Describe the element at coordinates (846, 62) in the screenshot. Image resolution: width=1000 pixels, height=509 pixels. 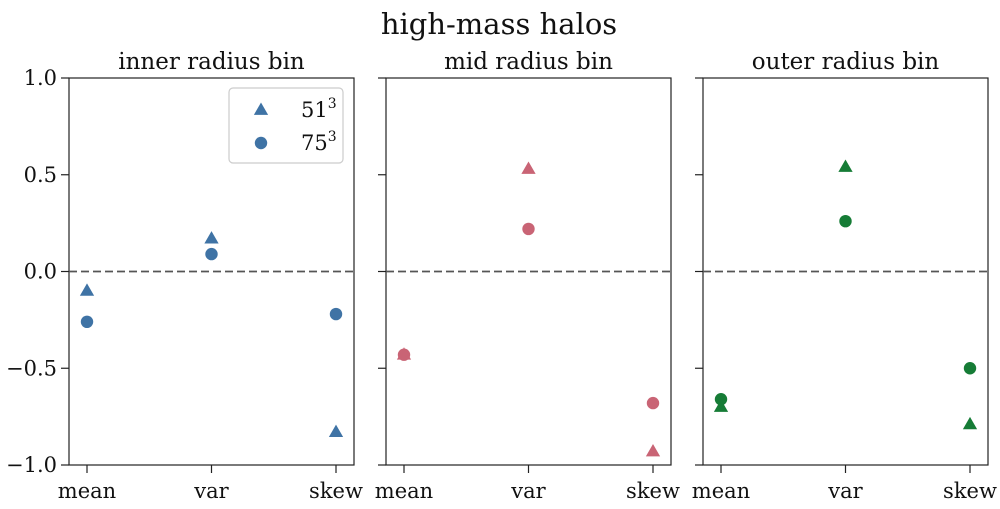
I see `panel-title: outer radius bin` at that location.